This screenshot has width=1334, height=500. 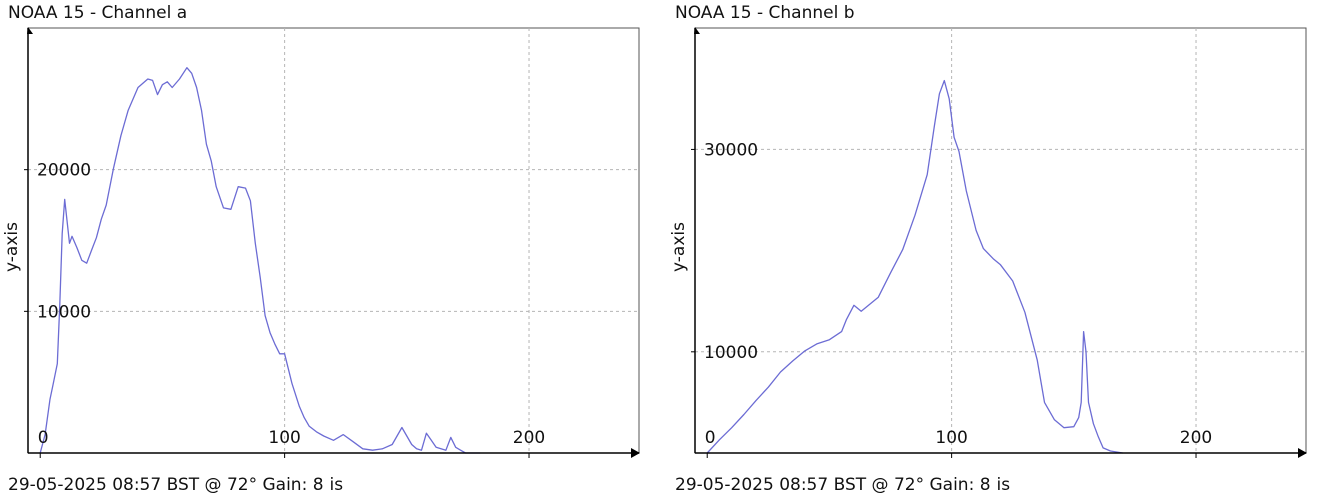 What do you see at coordinates (731, 150) in the screenshot?
I see `y-tick-label: 30000` at bounding box center [731, 150].